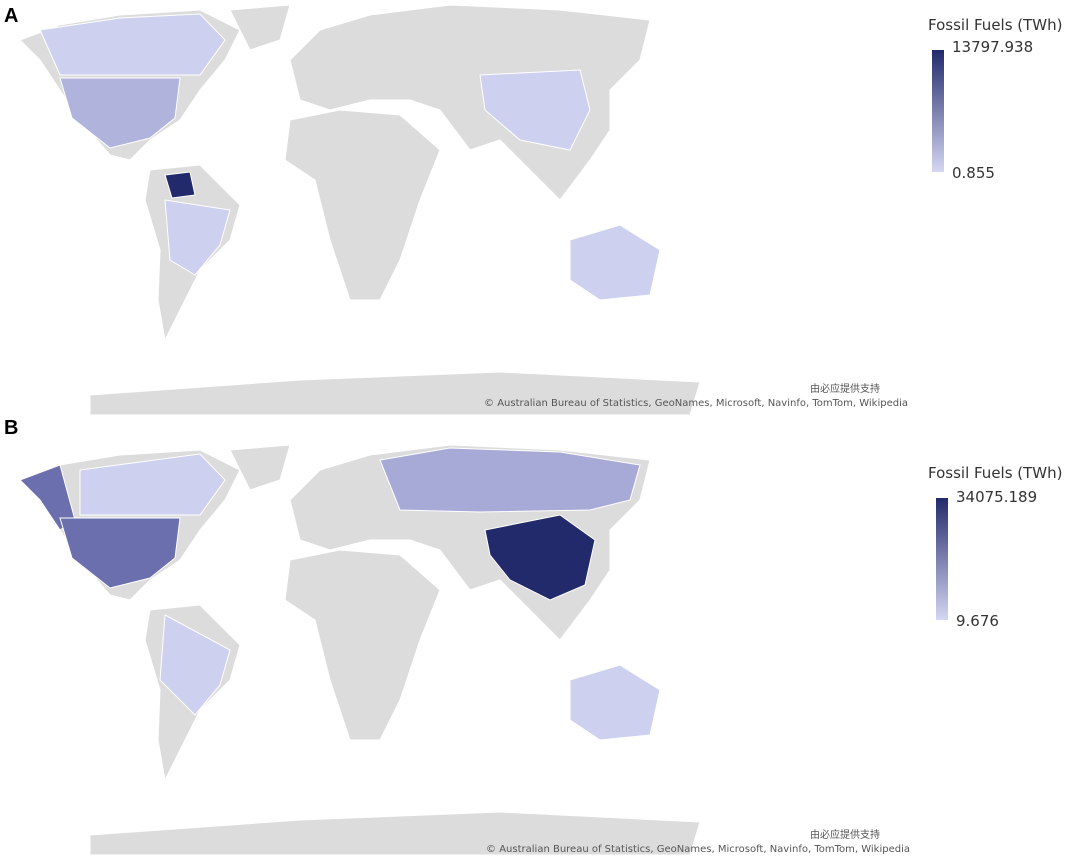  What do you see at coordinates (11, 428) in the screenshot?
I see `panel-label: B` at bounding box center [11, 428].